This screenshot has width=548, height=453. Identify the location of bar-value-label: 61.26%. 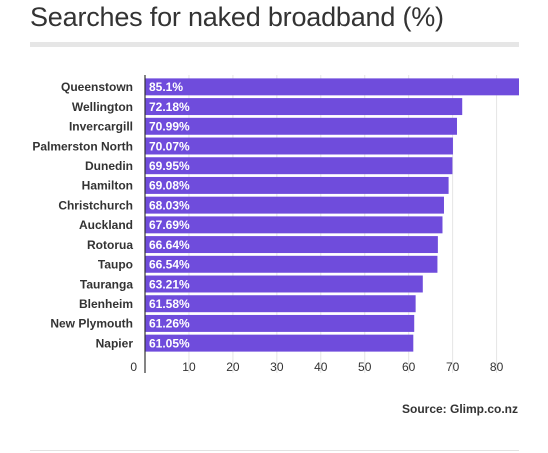
(169, 324).